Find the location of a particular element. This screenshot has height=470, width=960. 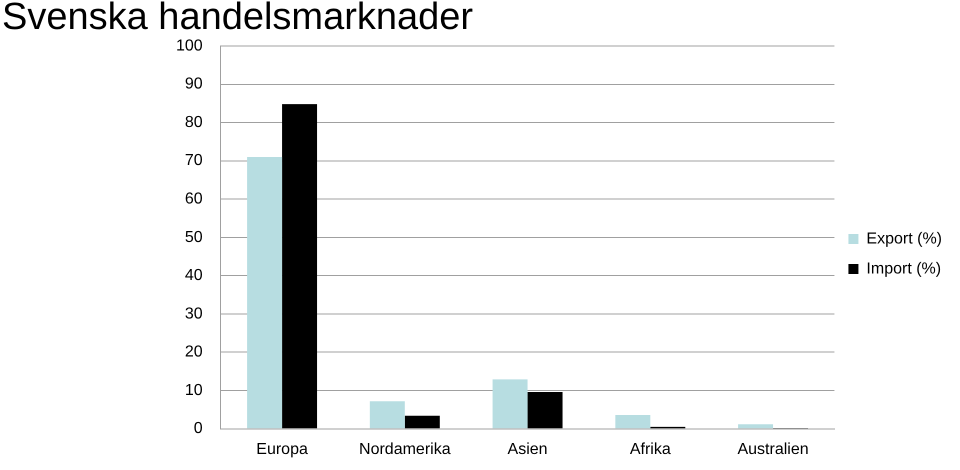

y-tick-label: 50 is located at coordinates (193, 237).